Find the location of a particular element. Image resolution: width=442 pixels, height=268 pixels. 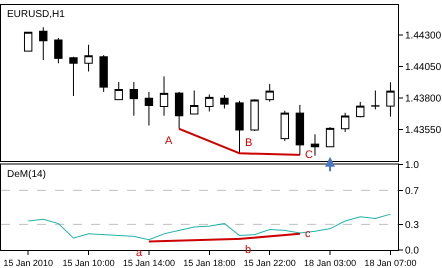

annotation: C is located at coordinates (309, 155).